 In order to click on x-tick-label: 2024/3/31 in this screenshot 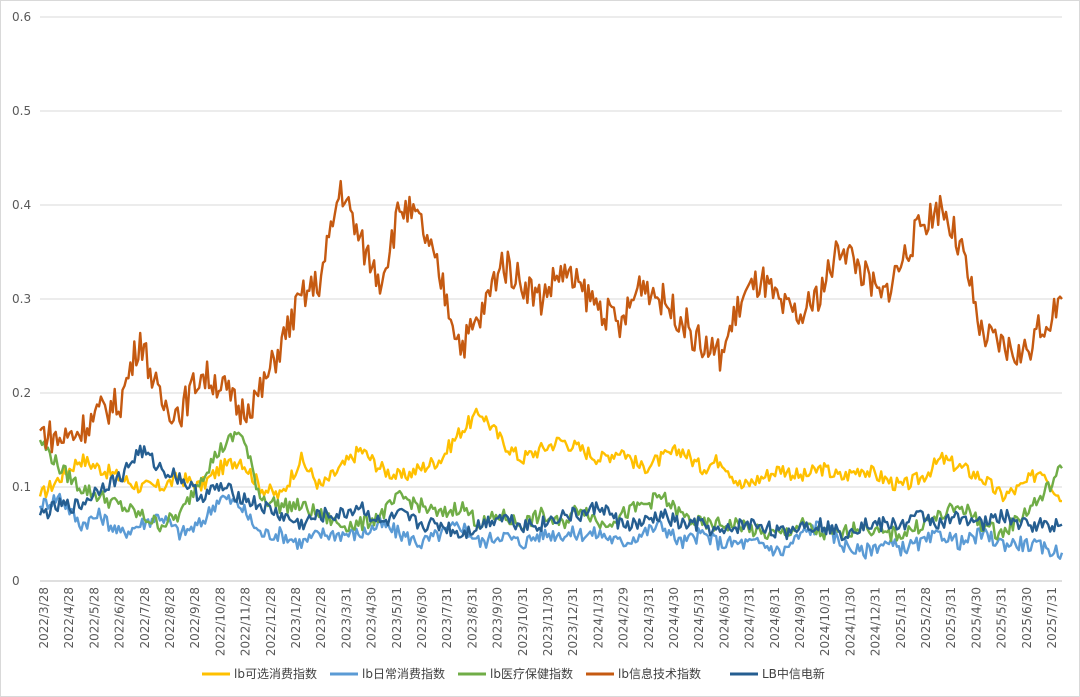, I will do `click(649, 618)`.